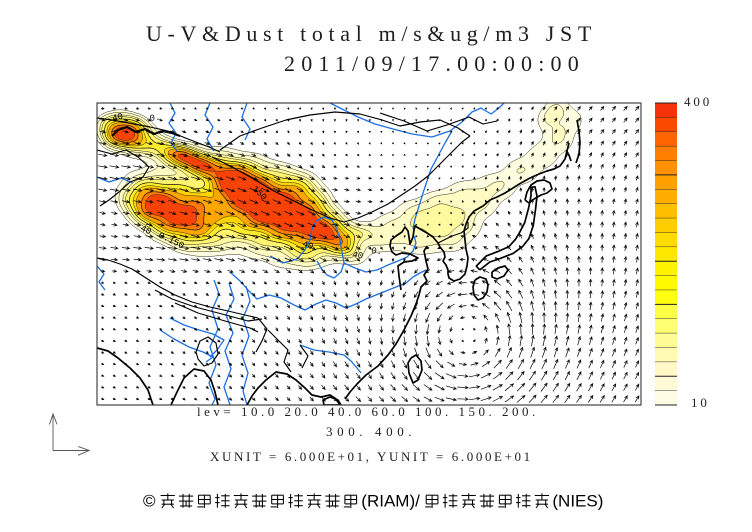 This screenshot has height=532, width=752. Describe the element at coordinates (577, 501) in the screenshot. I see `svg-text: (NIES)` at that location.